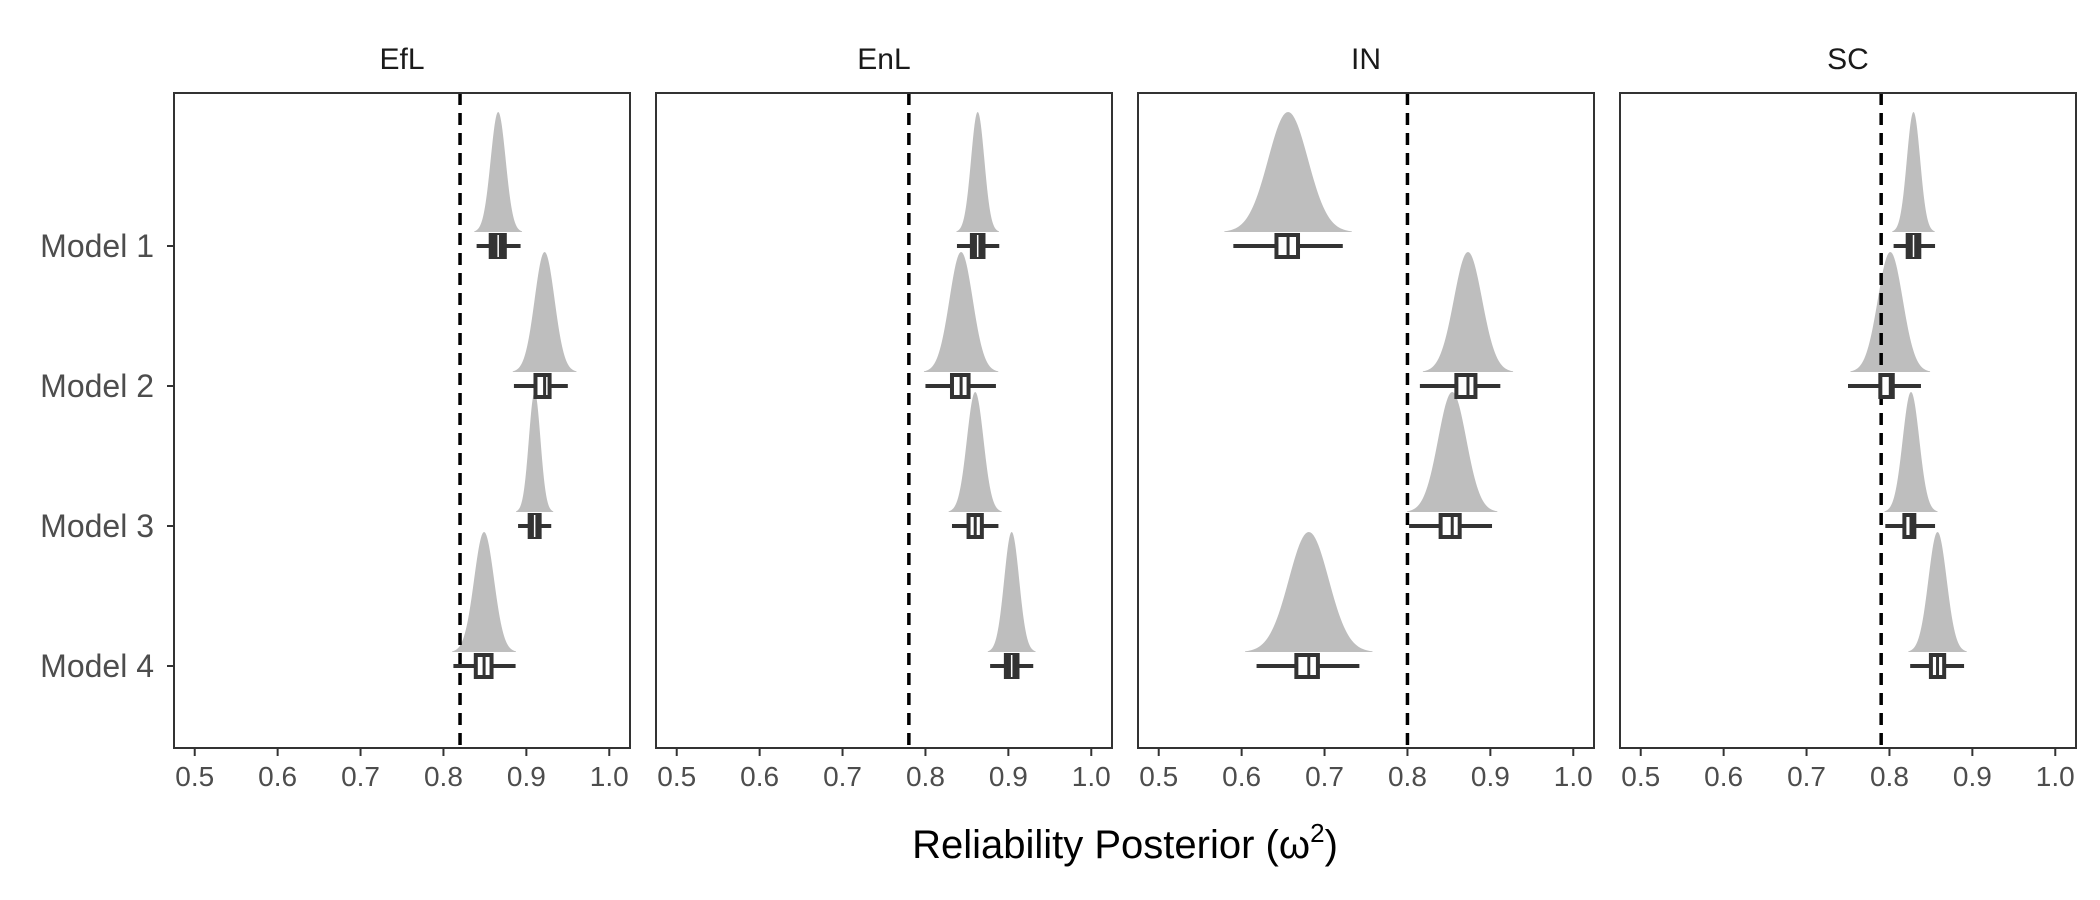 The width and height of the screenshot is (2100, 900). Describe the element at coordinates (97, 526) in the screenshot. I see `y-tick-label: Model 3` at that location.